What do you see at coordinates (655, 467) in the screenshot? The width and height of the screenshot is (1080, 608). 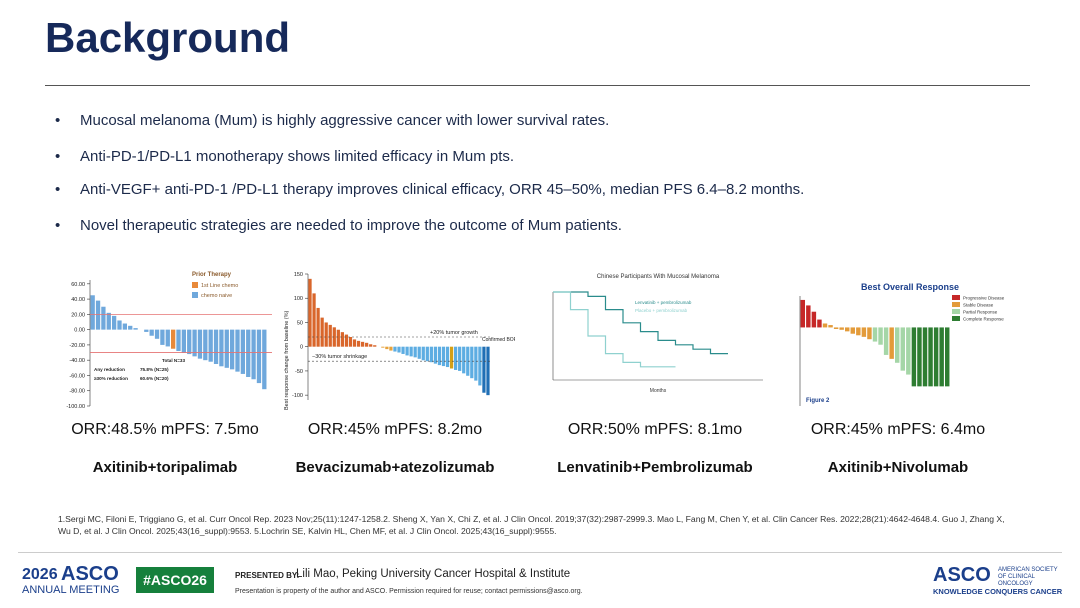 I see `regimen: Lenvatinib+Pembrolizumab` at bounding box center [655, 467].